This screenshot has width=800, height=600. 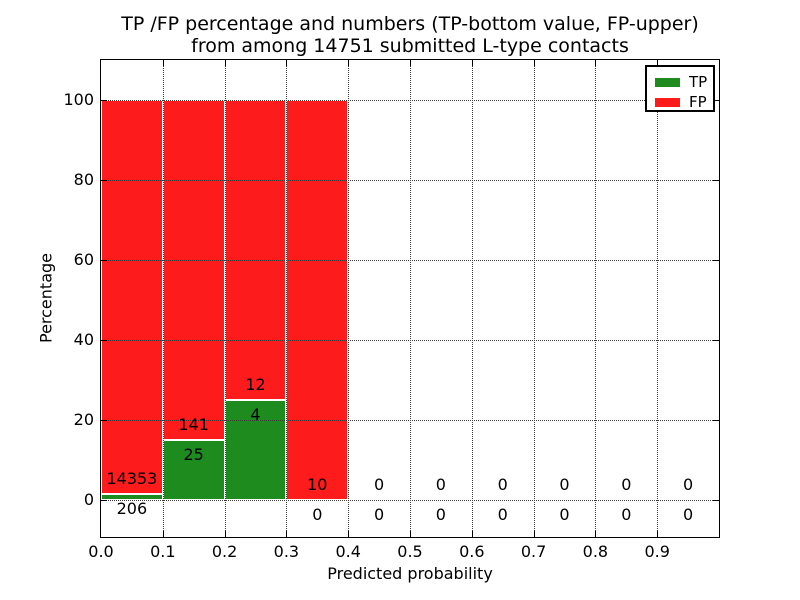 What do you see at coordinates (317, 484) in the screenshot?
I see `fp-count-label-0.3-0.4: 10` at bounding box center [317, 484].